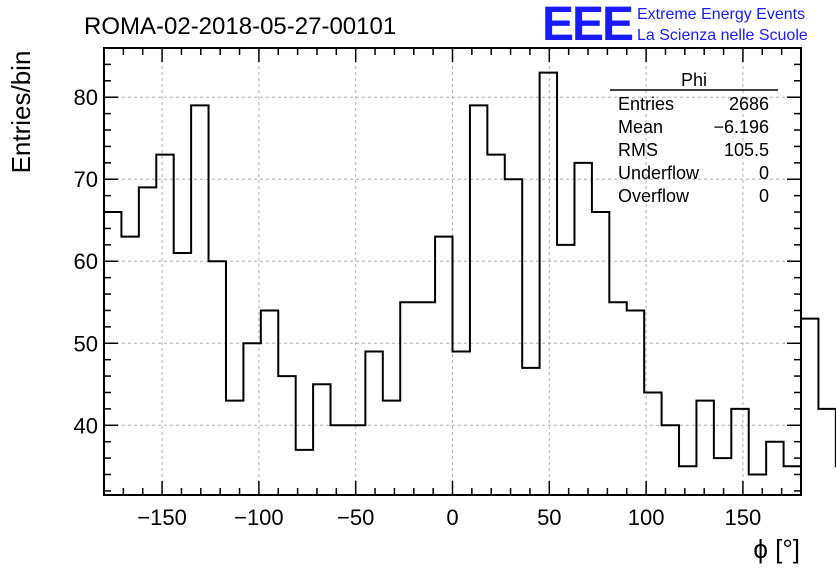  Describe the element at coordinates (86, 425) in the screenshot. I see `y-tick-label: 40` at that location.